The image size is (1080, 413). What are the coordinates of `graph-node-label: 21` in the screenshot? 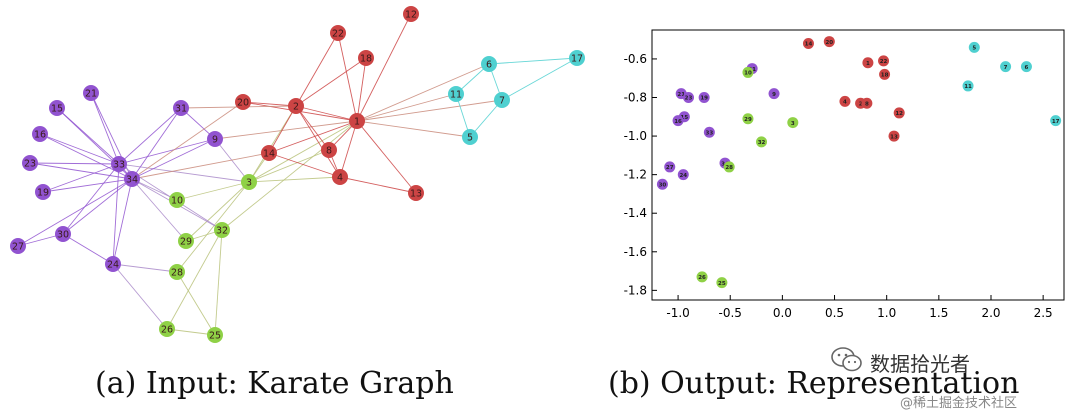 It's located at (91, 94).